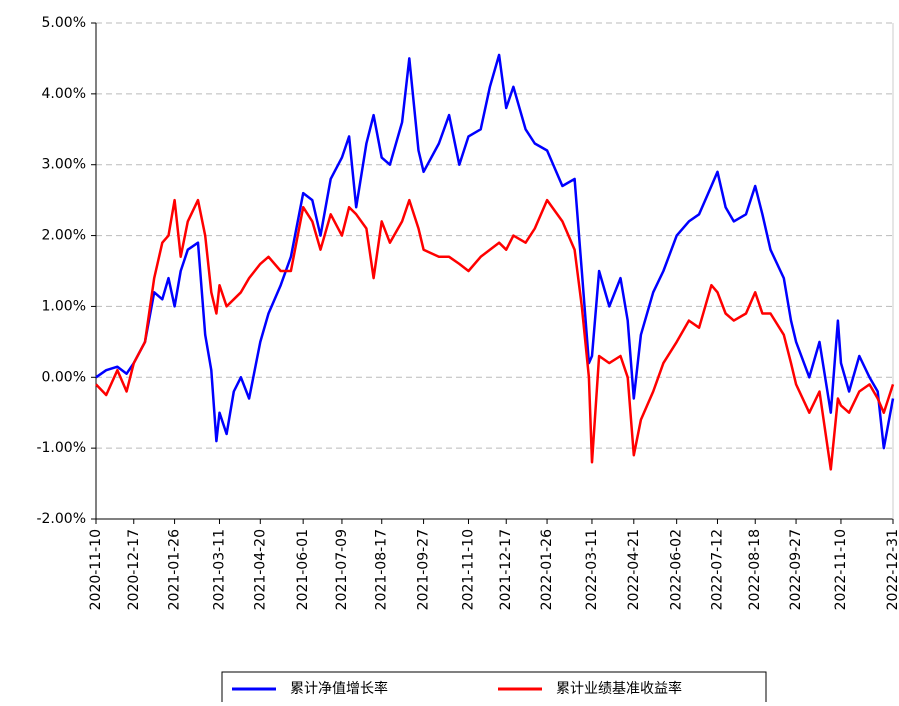  I want to click on x-tick-label: 2022-11-10, so click(841, 569).